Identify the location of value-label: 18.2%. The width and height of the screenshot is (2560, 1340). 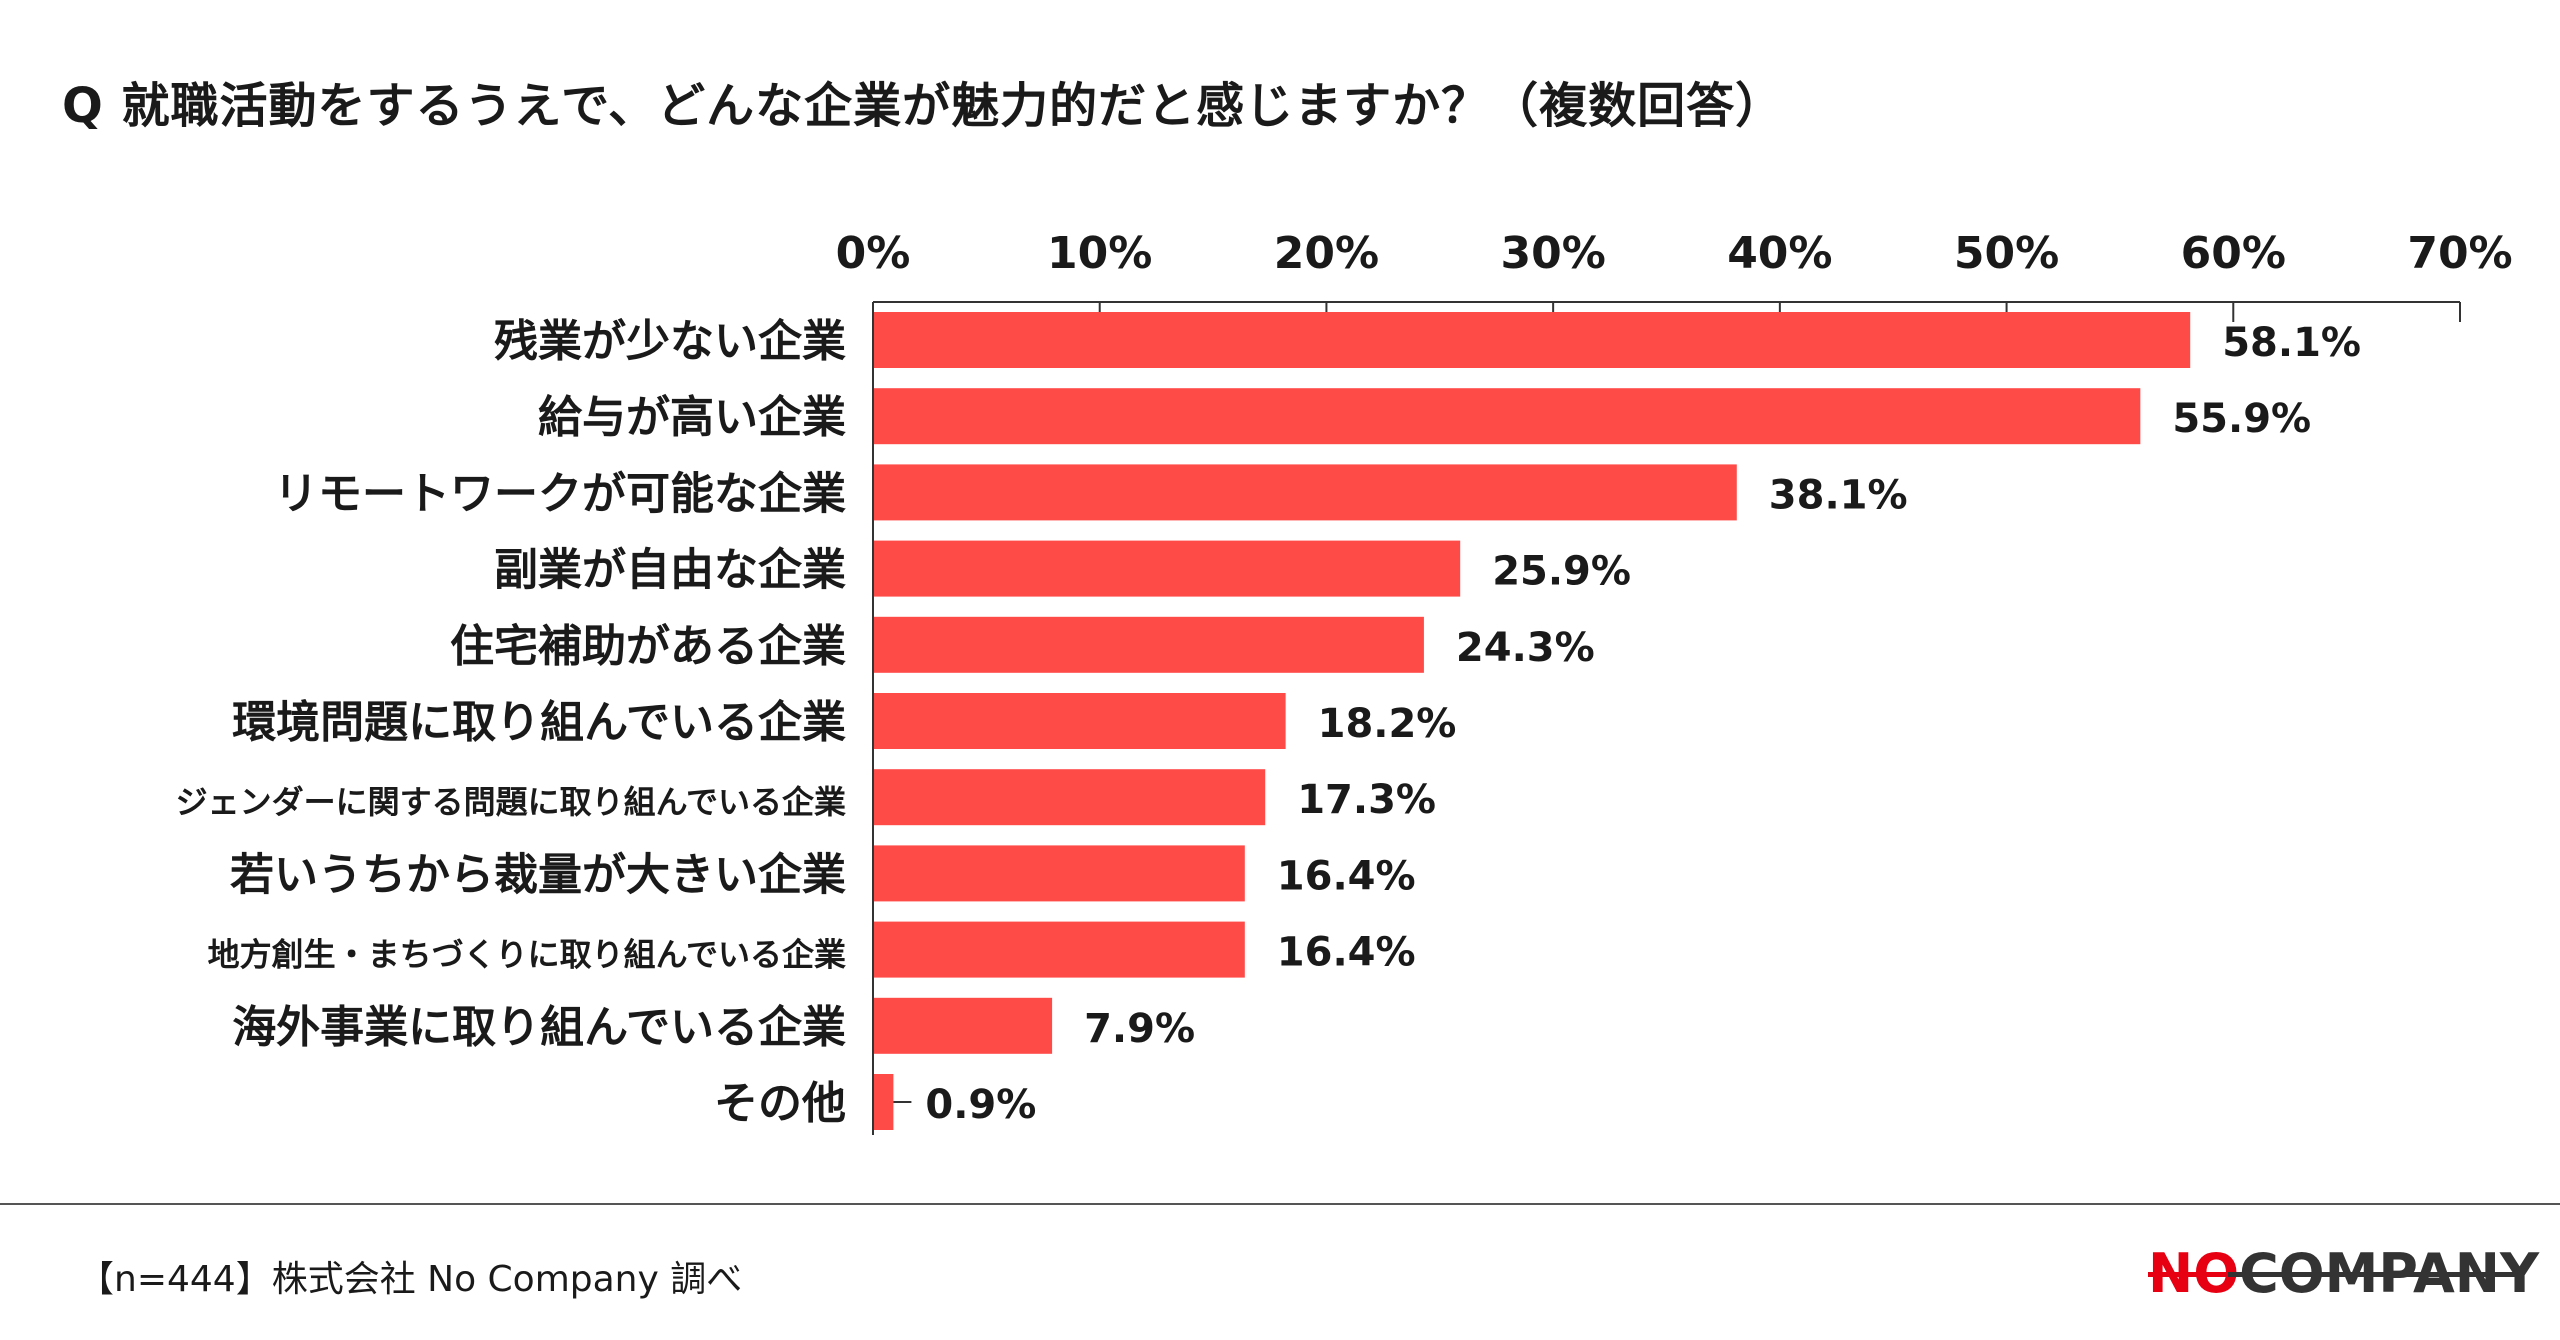
(1387, 724).